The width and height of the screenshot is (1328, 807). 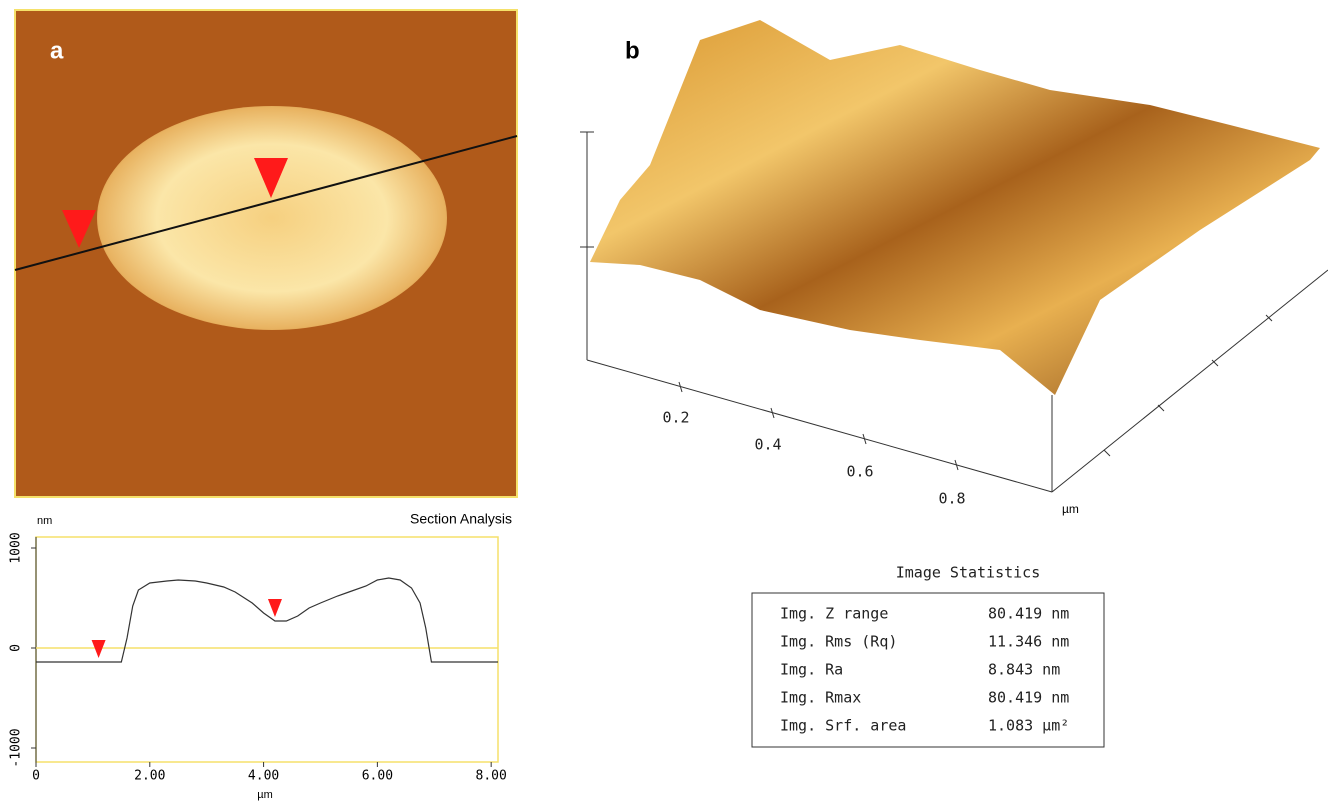 I want to click on stat-value: 8.843 nm, so click(x=1024, y=670).